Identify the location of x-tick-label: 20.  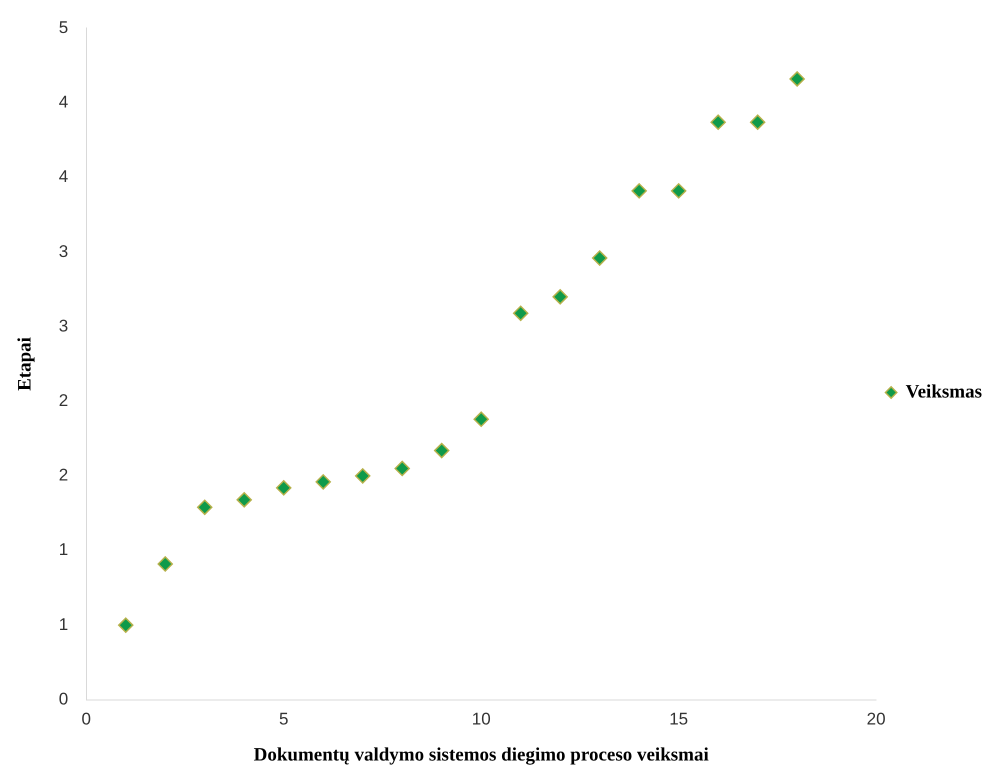
(876, 719).